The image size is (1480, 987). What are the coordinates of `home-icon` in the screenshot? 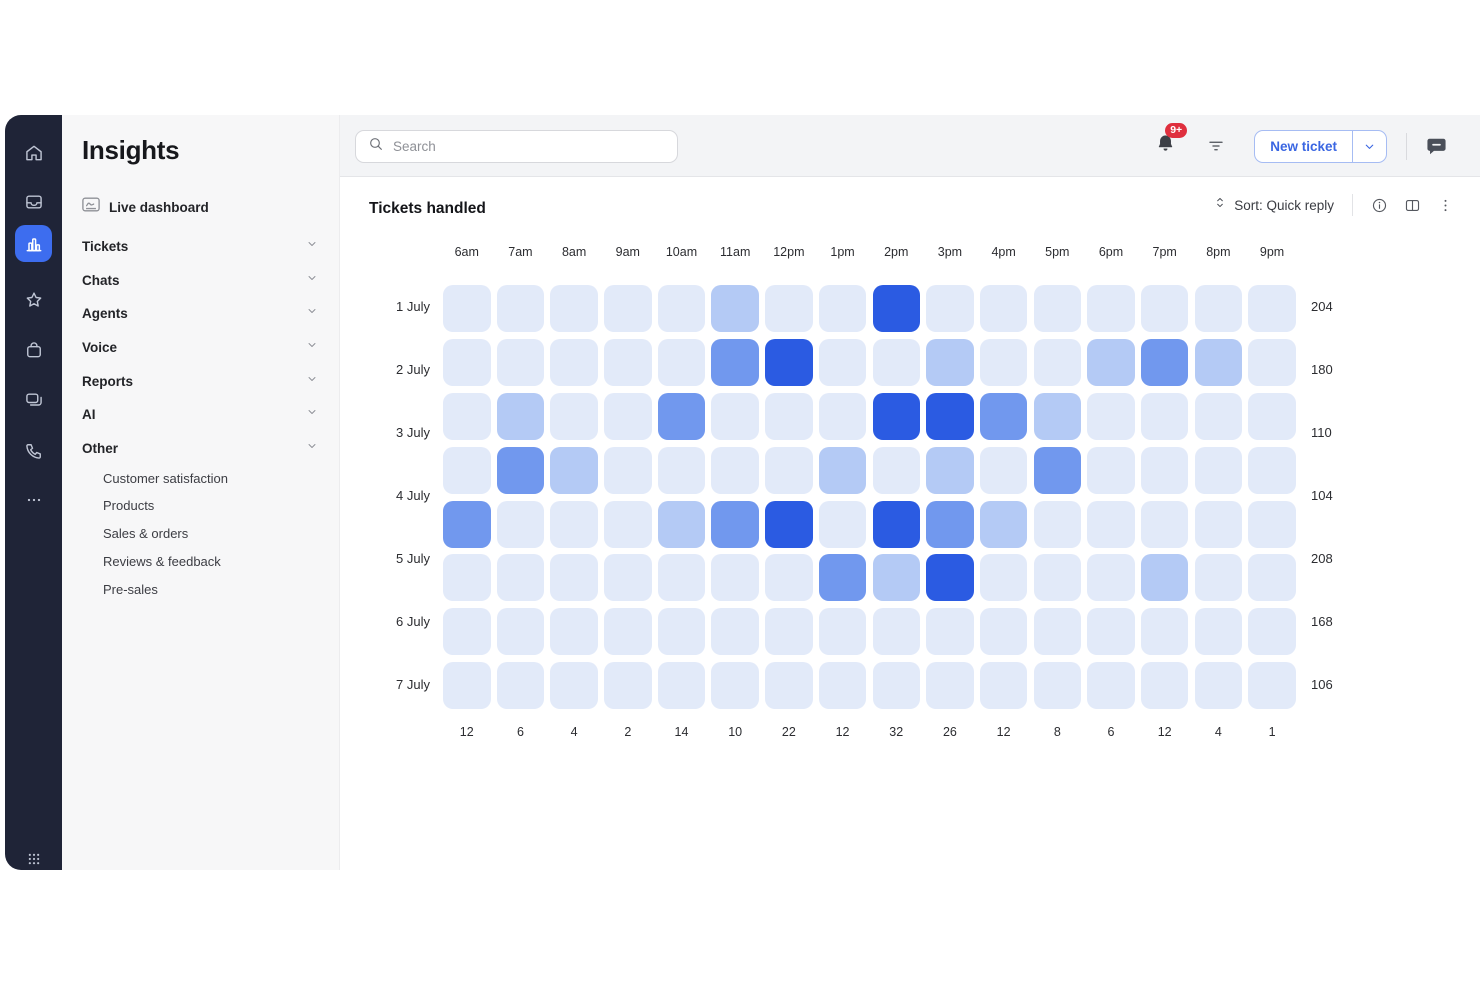 It's located at (33, 153).